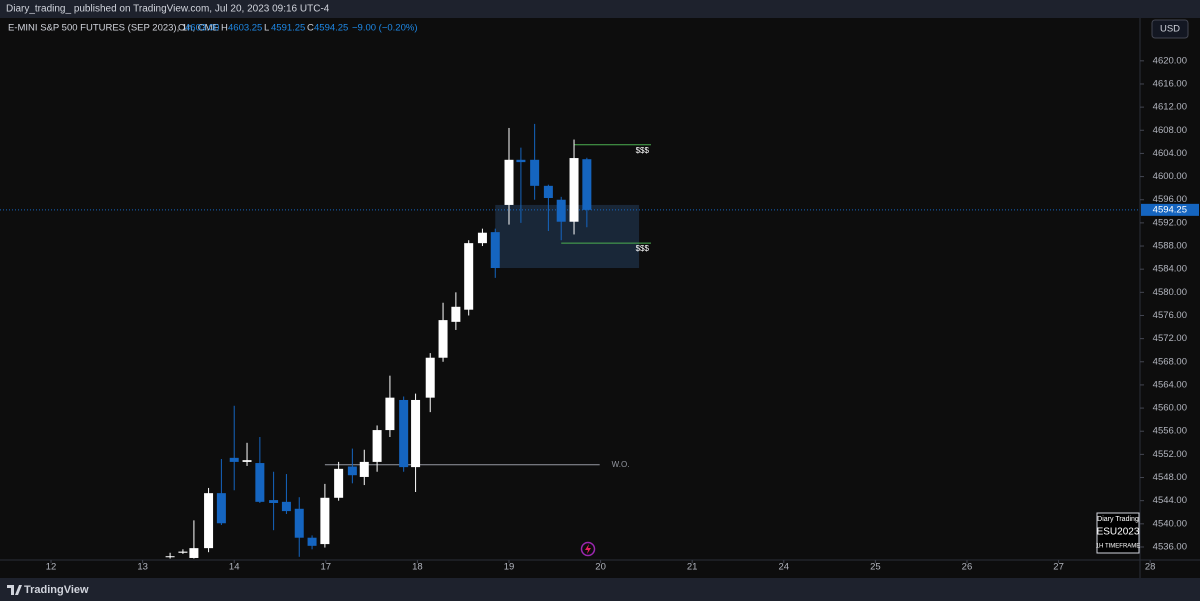 The height and width of the screenshot is (601, 1200). I want to click on currency-button, so click(1170, 29).